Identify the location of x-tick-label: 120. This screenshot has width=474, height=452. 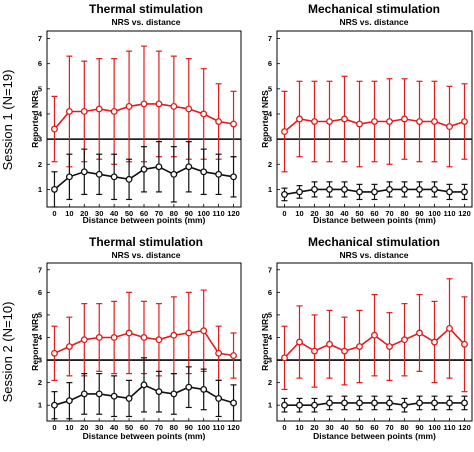
(233, 213).